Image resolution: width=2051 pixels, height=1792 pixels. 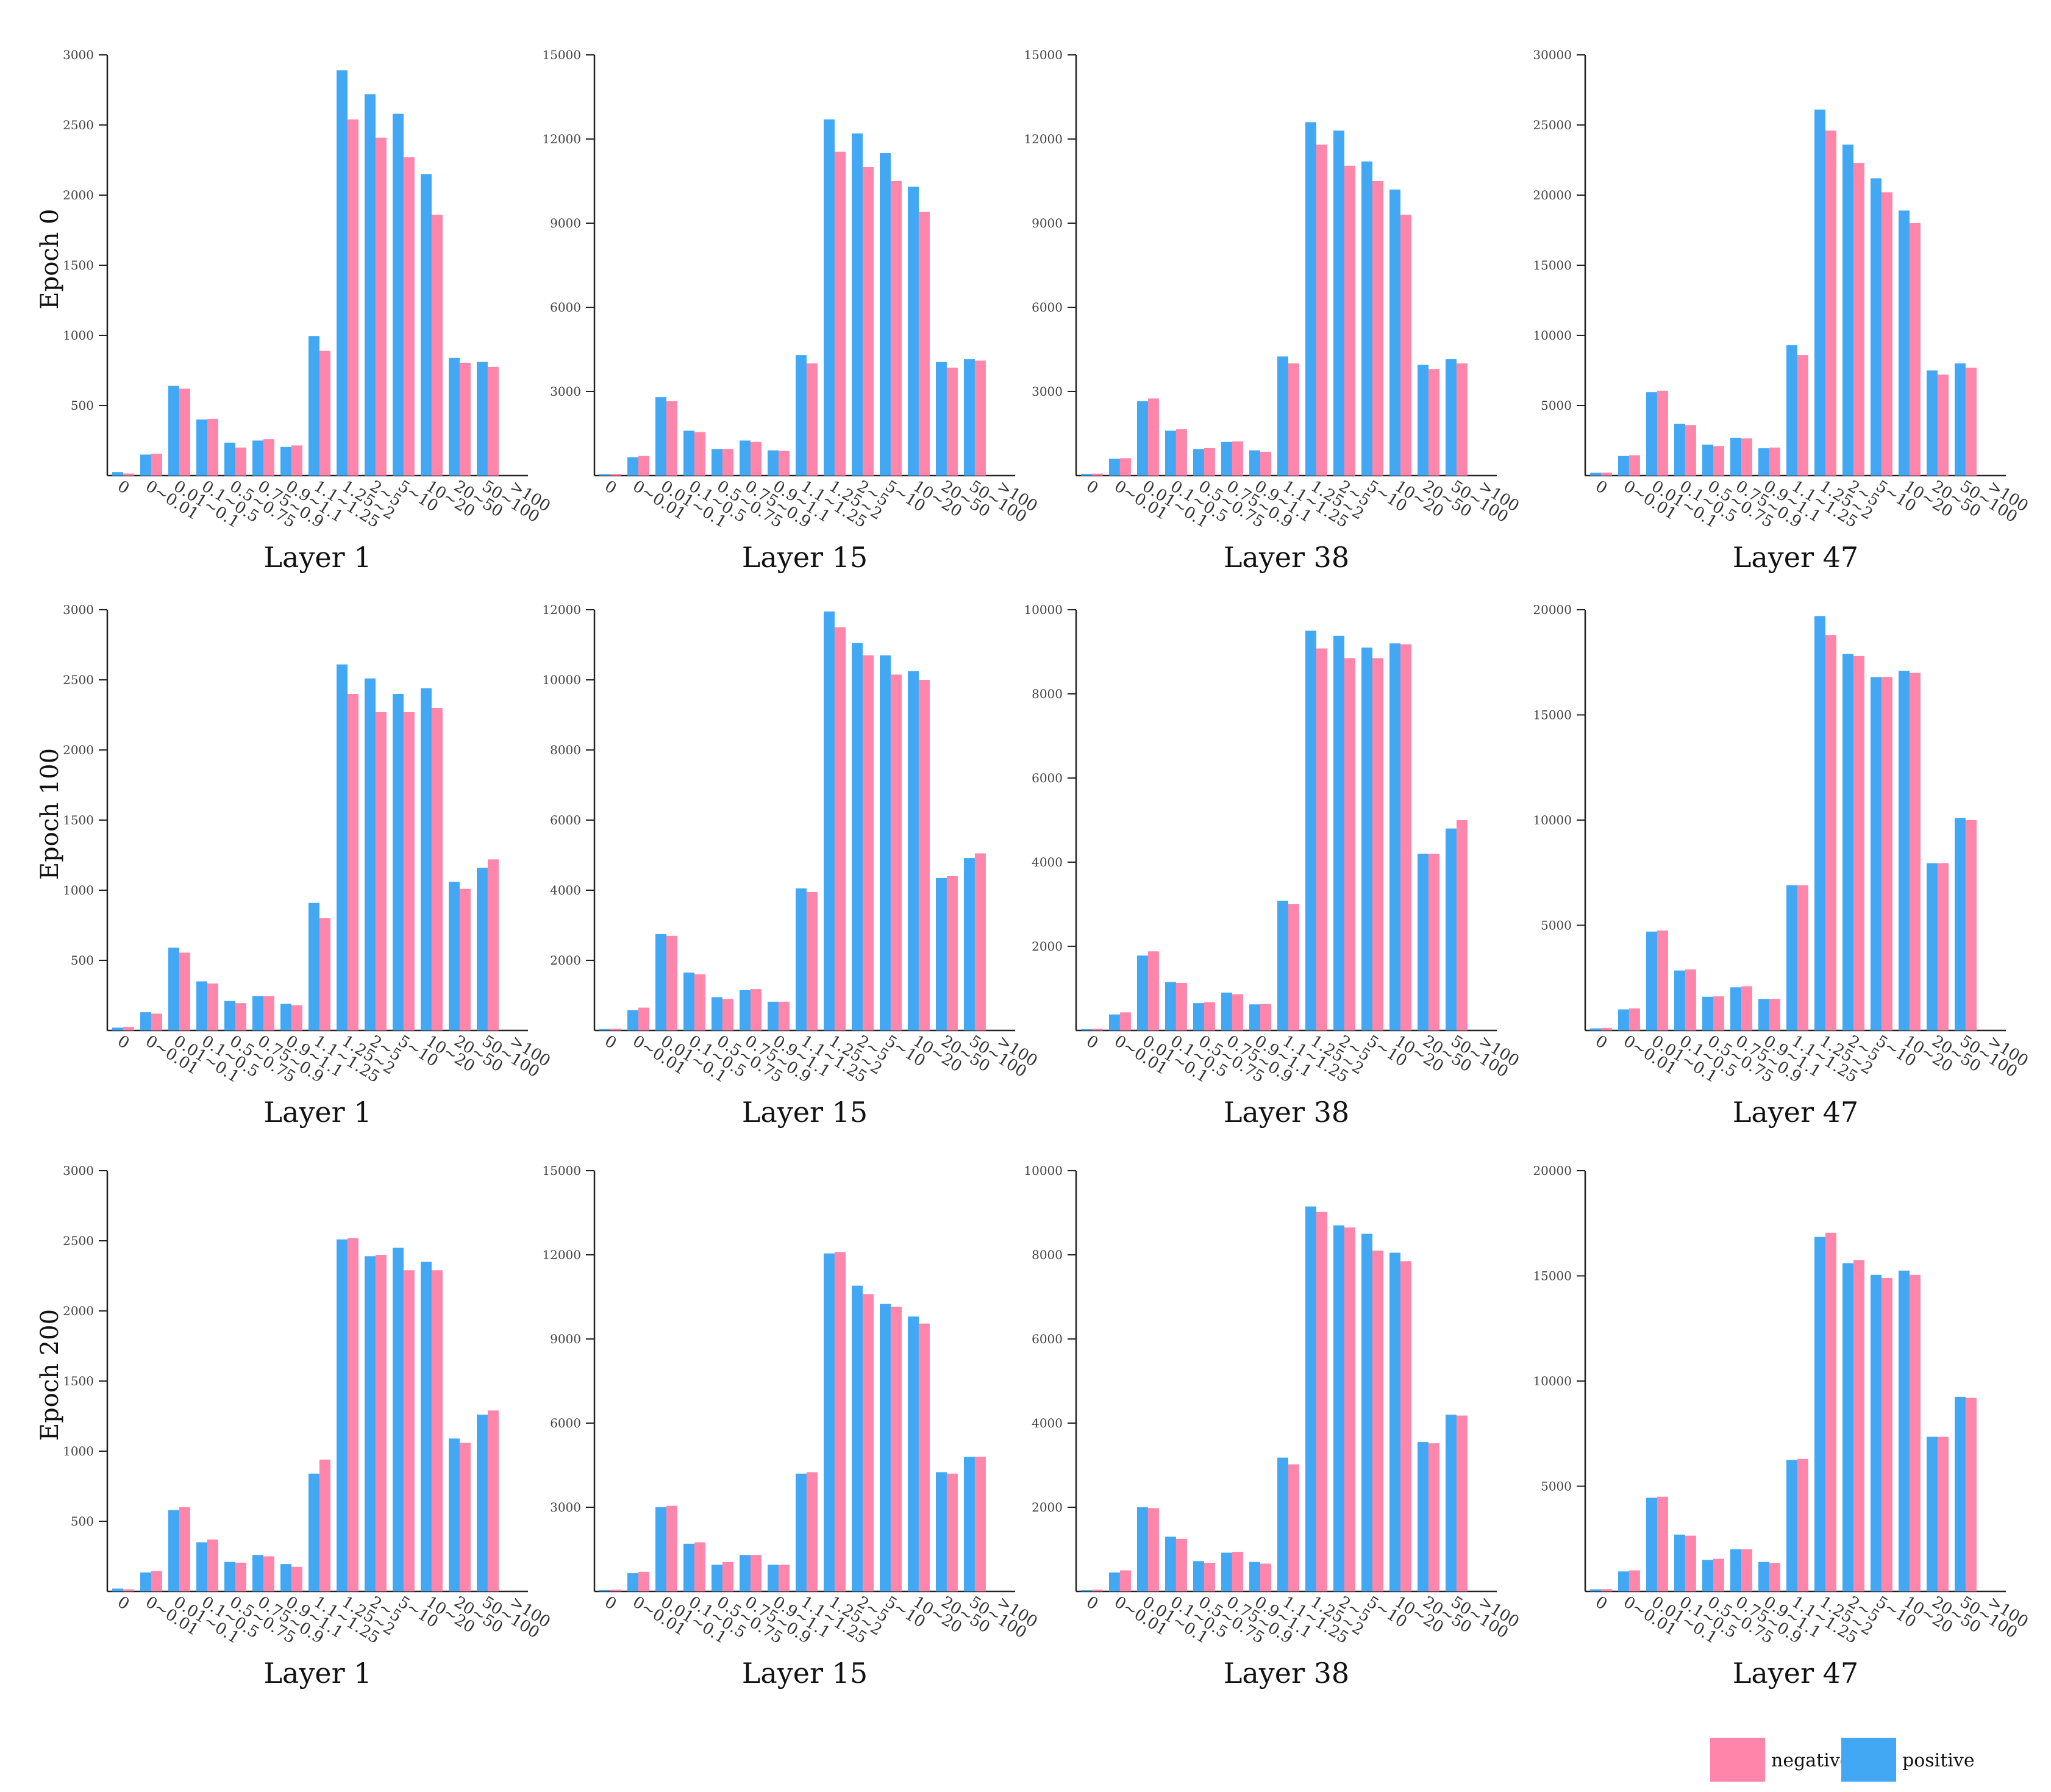 What do you see at coordinates (78, 890) in the screenshot?
I see `y-tick-label: 1000` at bounding box center [78, 890].